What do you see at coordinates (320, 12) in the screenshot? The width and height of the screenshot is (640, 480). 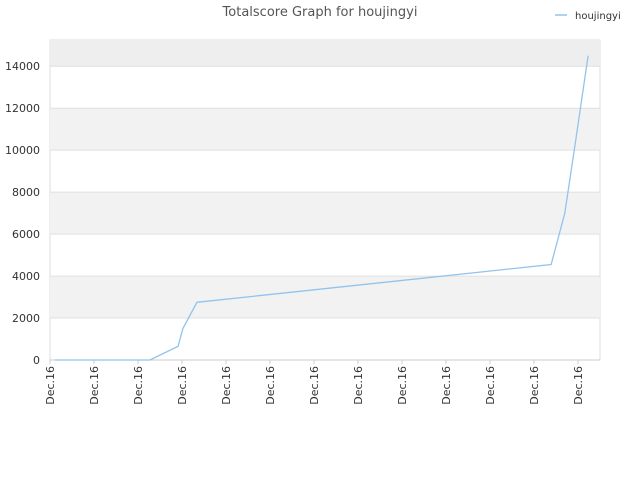 I see `chart-title: Totalscore Graph for houjingyi` at bounding box center [320, 12].